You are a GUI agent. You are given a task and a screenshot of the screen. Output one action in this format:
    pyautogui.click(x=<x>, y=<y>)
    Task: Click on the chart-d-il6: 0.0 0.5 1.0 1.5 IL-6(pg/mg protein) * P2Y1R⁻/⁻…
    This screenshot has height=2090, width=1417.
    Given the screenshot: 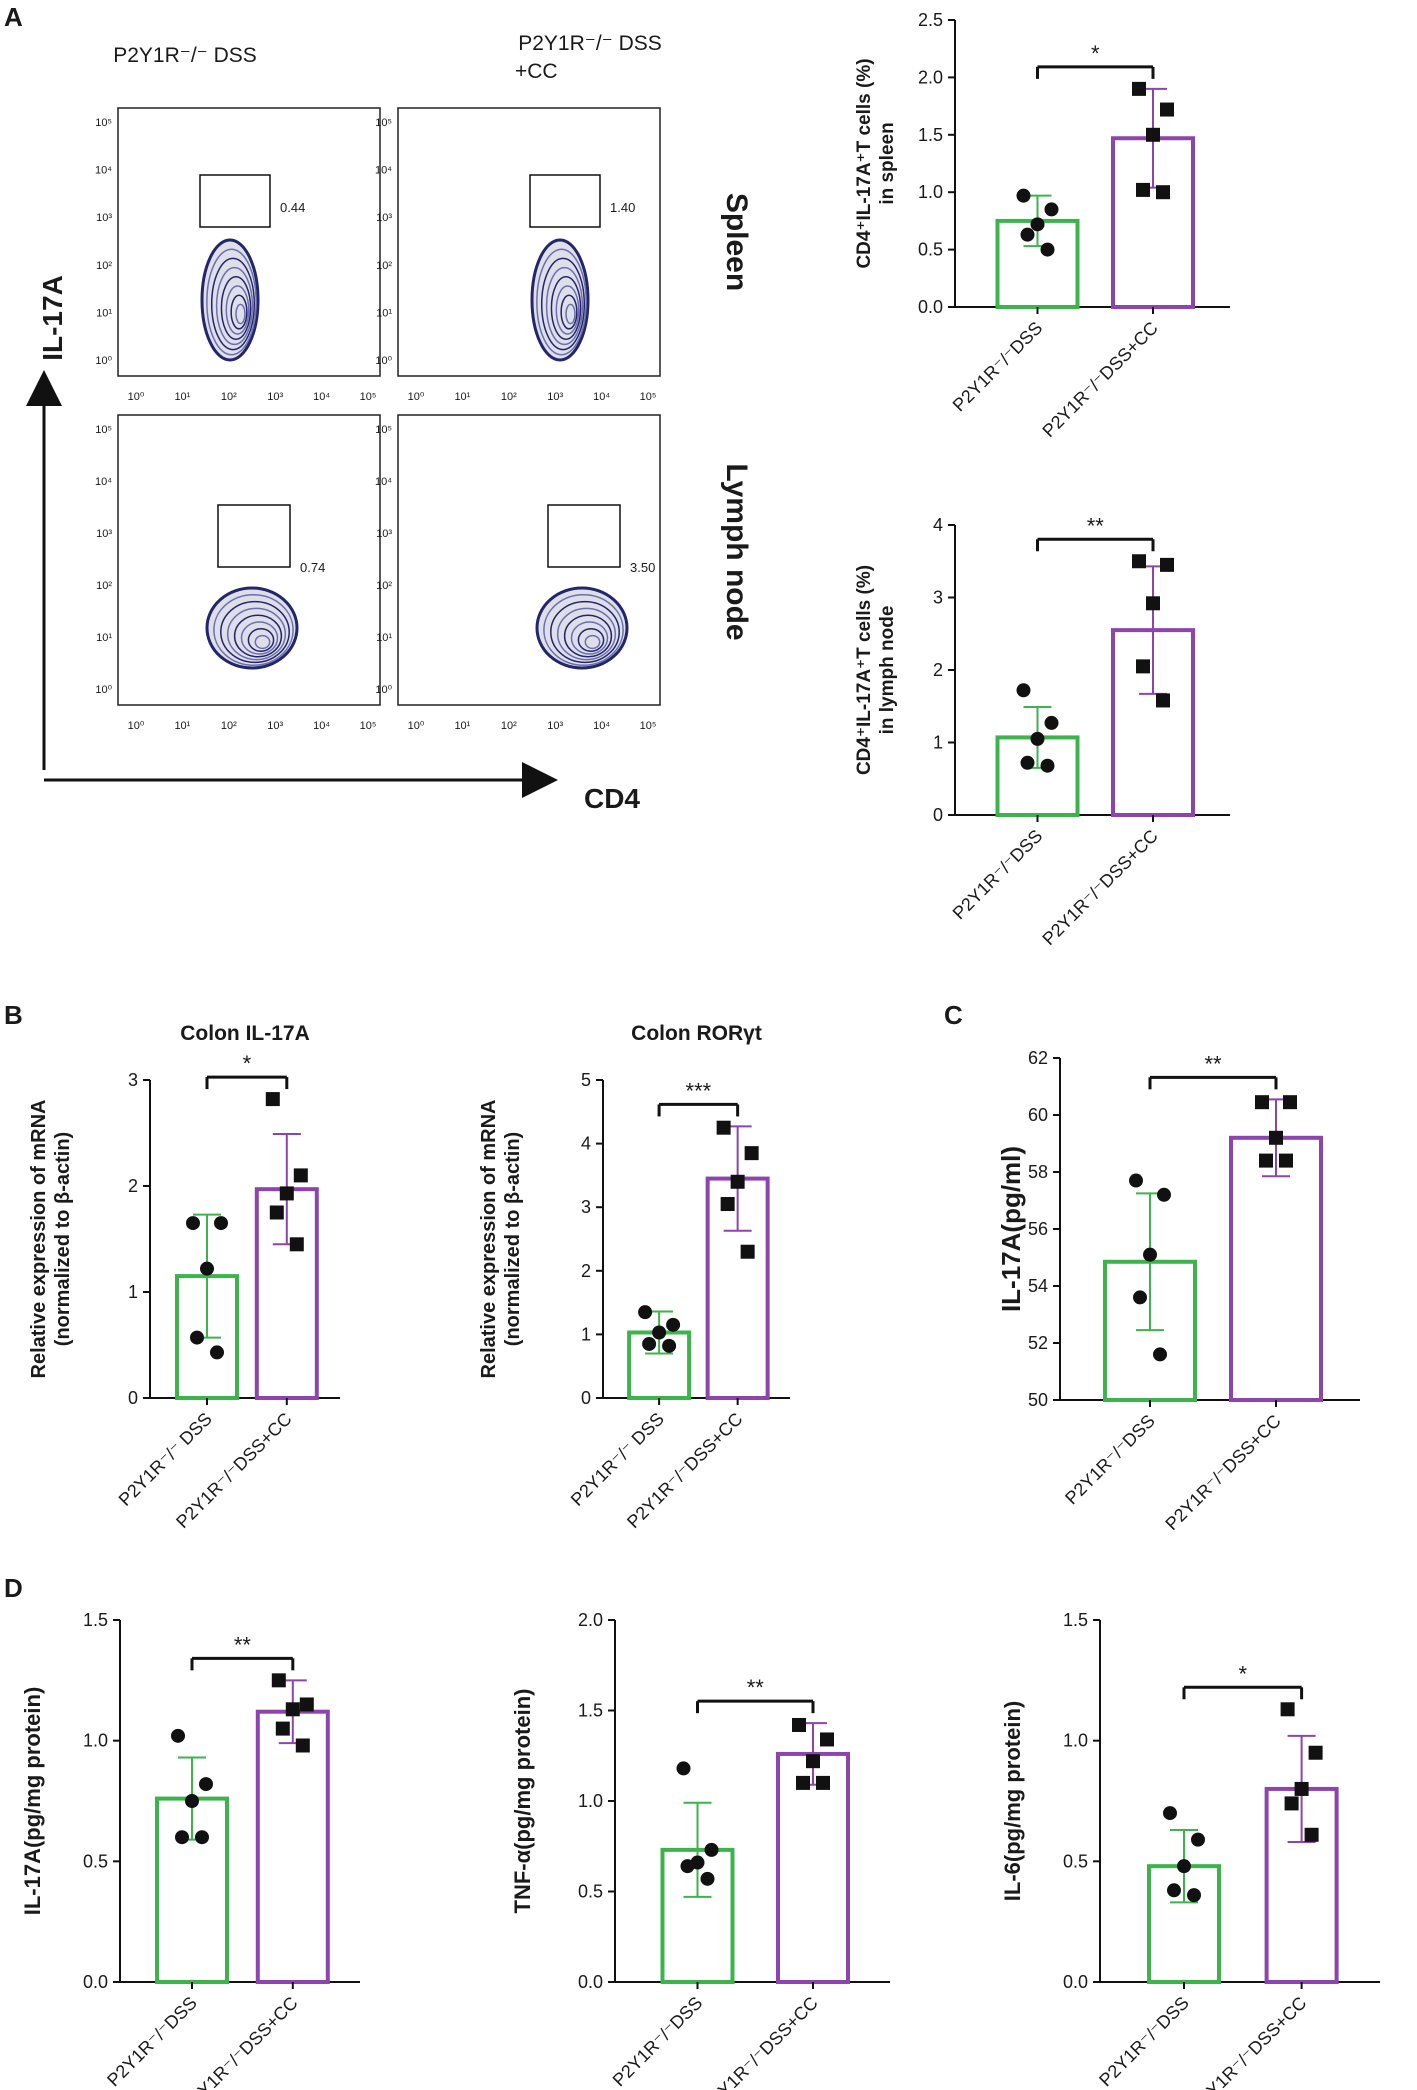 What is the action you would take?
    pyautogui.click(x=1190, y=1850)
    